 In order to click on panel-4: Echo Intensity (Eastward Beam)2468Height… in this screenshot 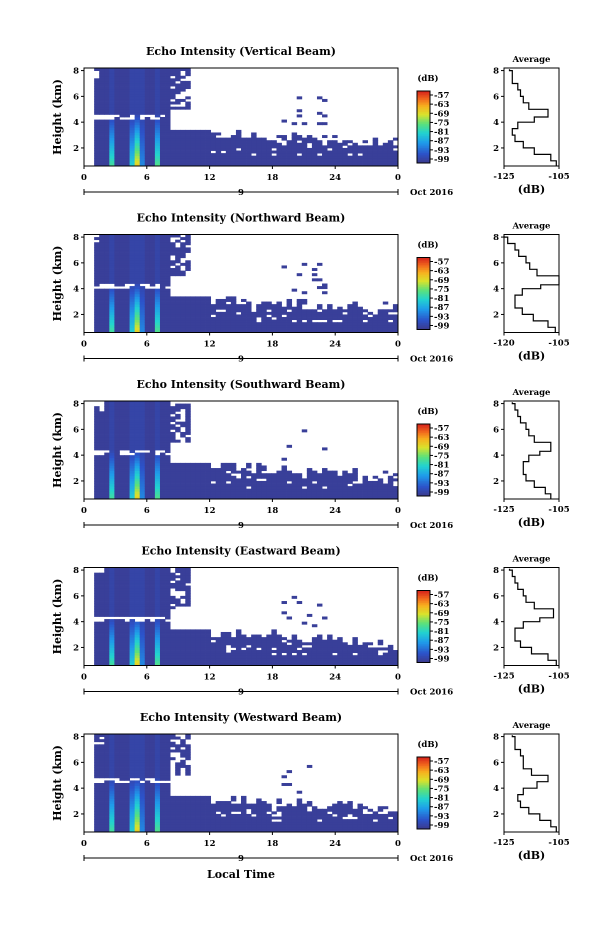, I will do `click(310, 621)`.